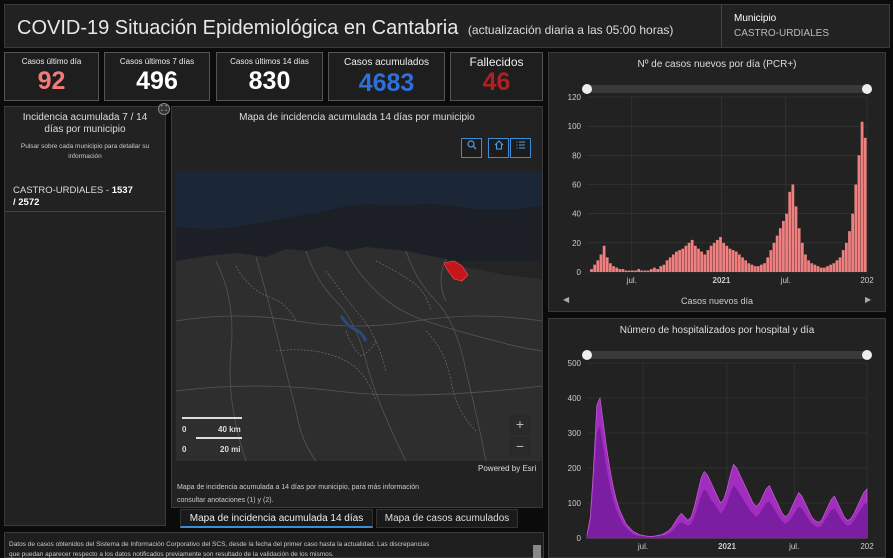 Image resolution: width=893 pixels, height=558 pixels. I want to click on zoom-out-button: −, so click(520, 447).